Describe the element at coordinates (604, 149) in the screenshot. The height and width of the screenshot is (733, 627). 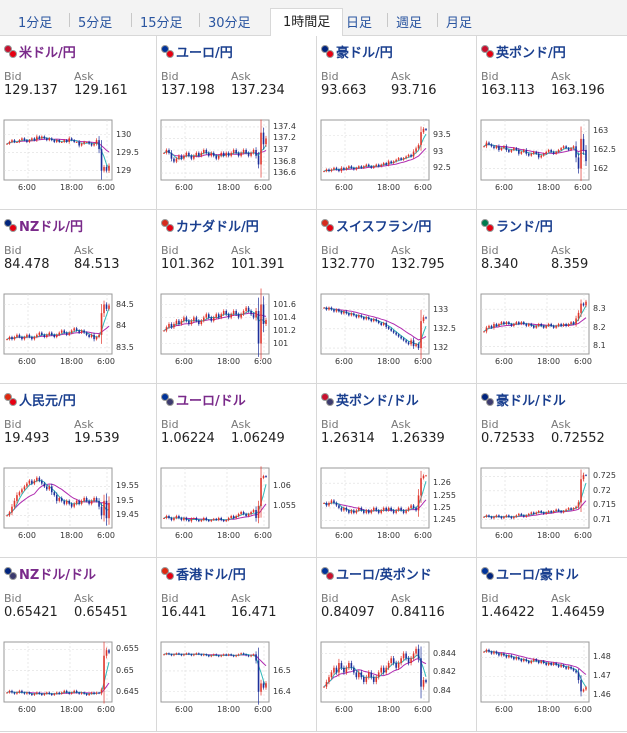
I see `y-tick-label: 162.5` at that location.